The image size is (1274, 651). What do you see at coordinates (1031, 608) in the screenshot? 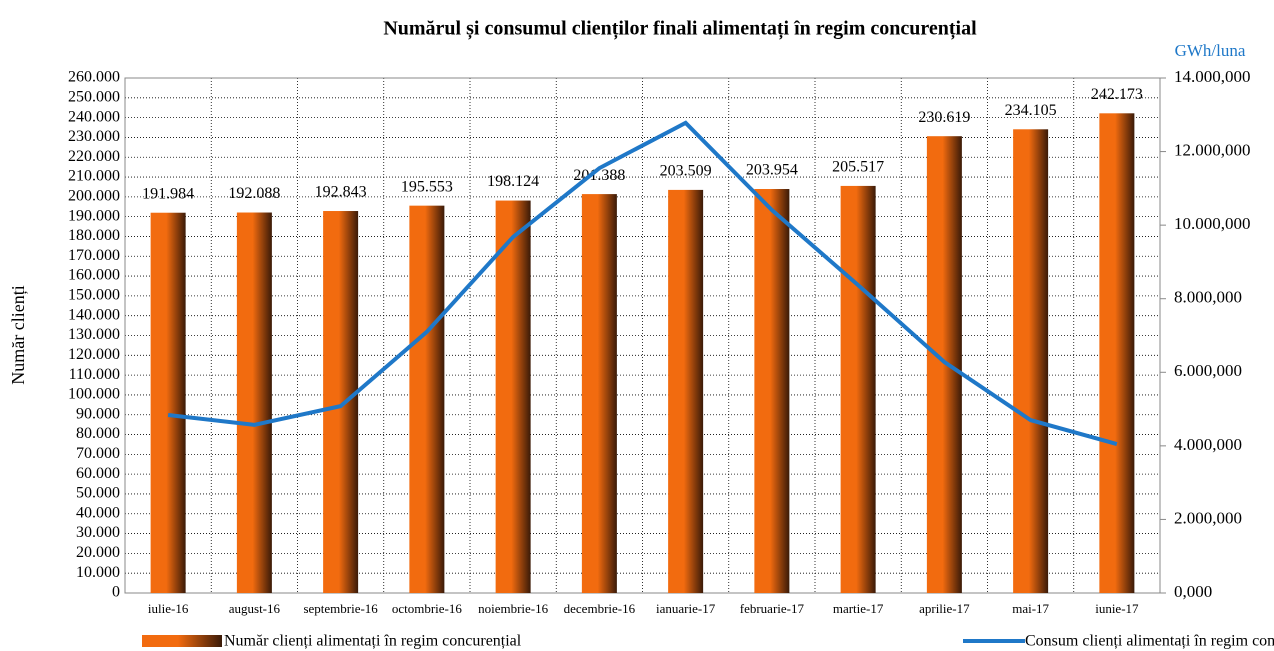
I see `x-tick-label: mai-17` at bounding box center [1031, 608].